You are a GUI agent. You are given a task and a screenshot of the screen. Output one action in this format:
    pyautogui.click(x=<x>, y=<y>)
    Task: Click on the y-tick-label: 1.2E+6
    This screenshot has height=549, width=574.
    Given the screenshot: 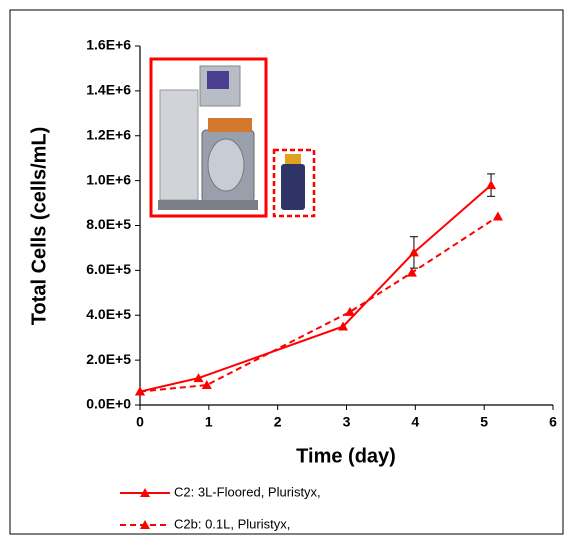 What is the action you would take?
    pyautogui.click(x=108, y=134)
    